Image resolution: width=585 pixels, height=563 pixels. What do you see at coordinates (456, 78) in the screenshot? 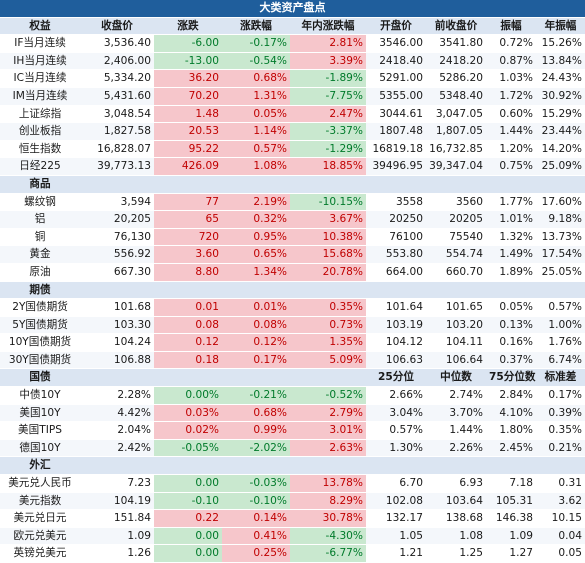
I see `cell-prev: 5286.20` at bounding box center [456, 78].